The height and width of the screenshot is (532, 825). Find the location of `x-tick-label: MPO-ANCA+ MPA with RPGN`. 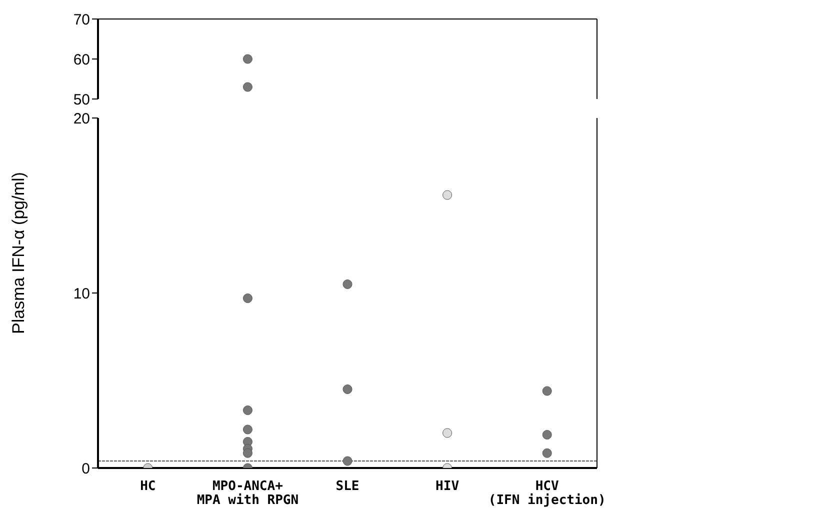

x-tick-label: MPO-ANCA+ MPA with RPGN is located at coordinates (247, 493).